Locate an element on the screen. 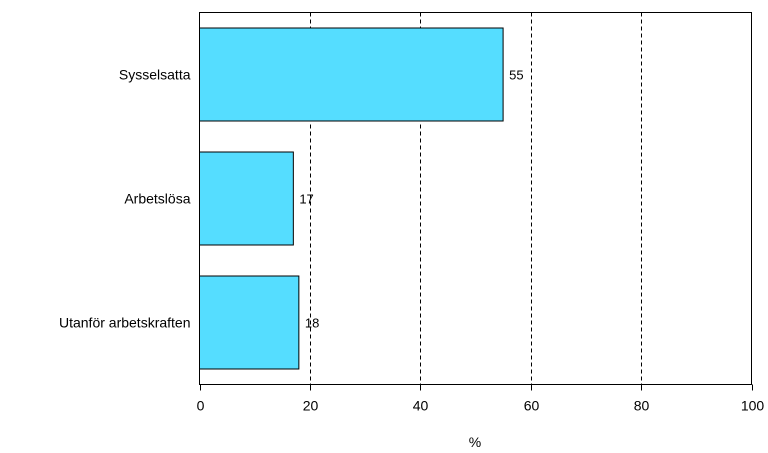 The height and width of the screenshot is (453, 768). x-tick-label-60: 60 is located at coordinates (532, 406).